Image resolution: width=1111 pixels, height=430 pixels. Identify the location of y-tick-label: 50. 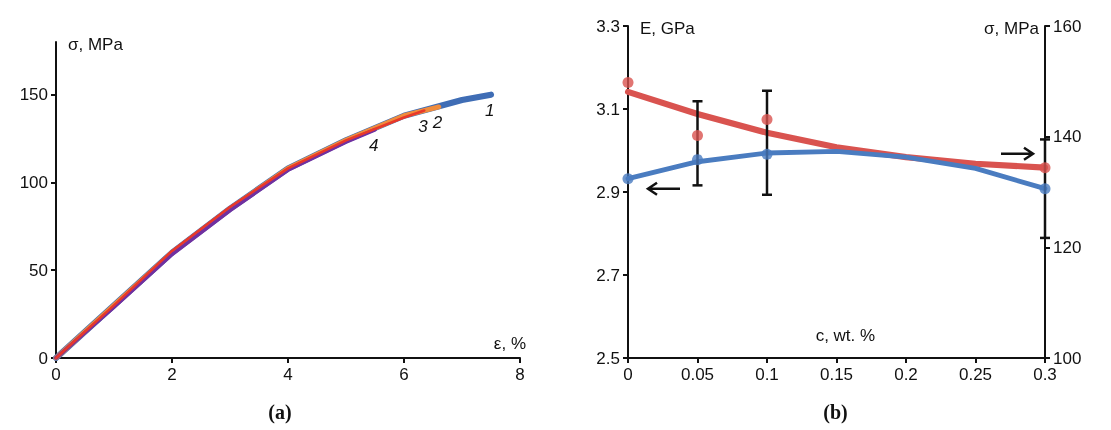
(38, 270).